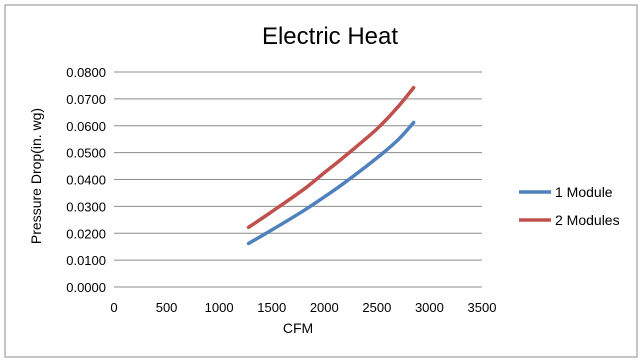  I want to click on y-tick-label: 0.0700, so click(86, 99).